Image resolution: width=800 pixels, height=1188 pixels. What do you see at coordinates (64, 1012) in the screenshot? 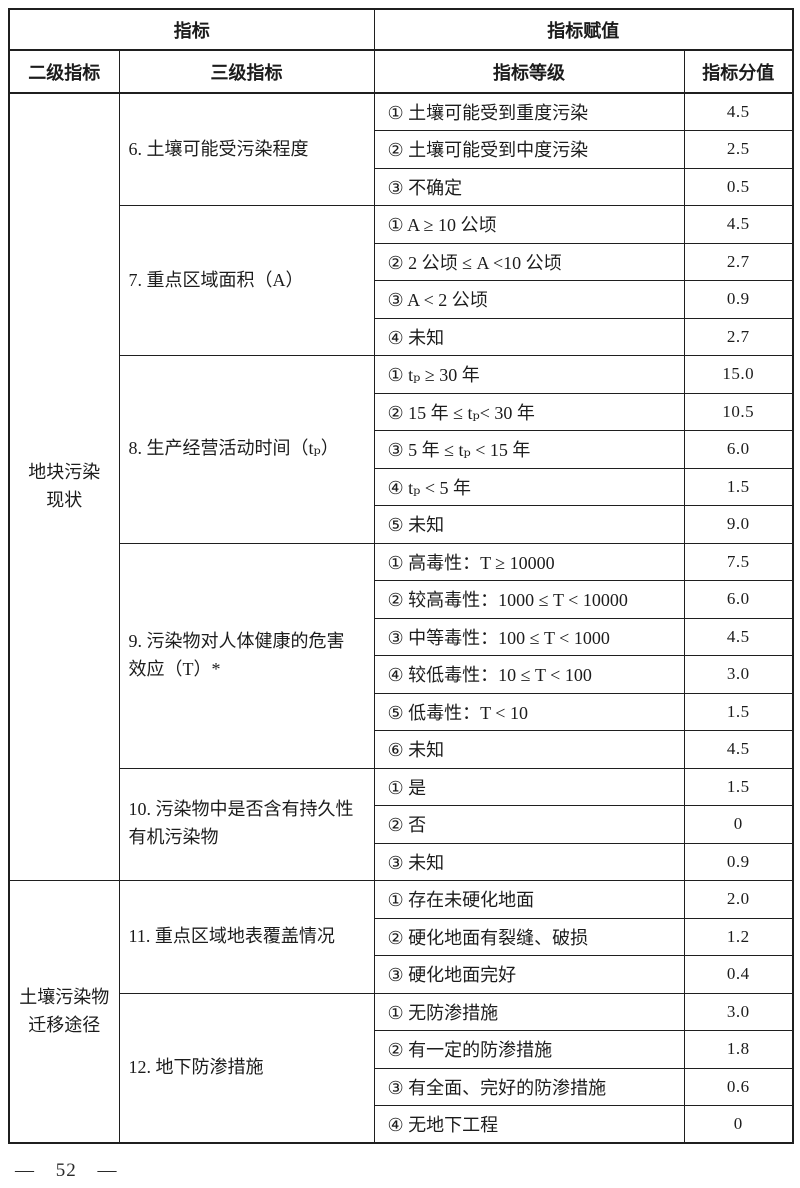
I see `group-cell-soil-pollutant-migration: 土壤污染物 迁移途径` at bounding box center [64, 1012].